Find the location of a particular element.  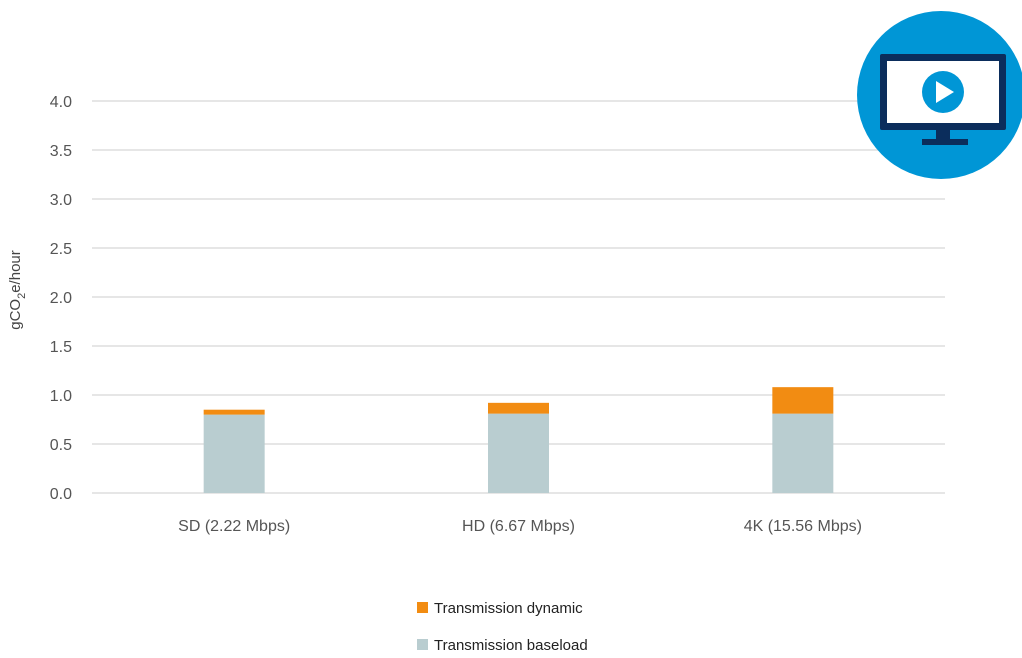

legend-label: Transmission baseload is located at coordinates (511, 645).